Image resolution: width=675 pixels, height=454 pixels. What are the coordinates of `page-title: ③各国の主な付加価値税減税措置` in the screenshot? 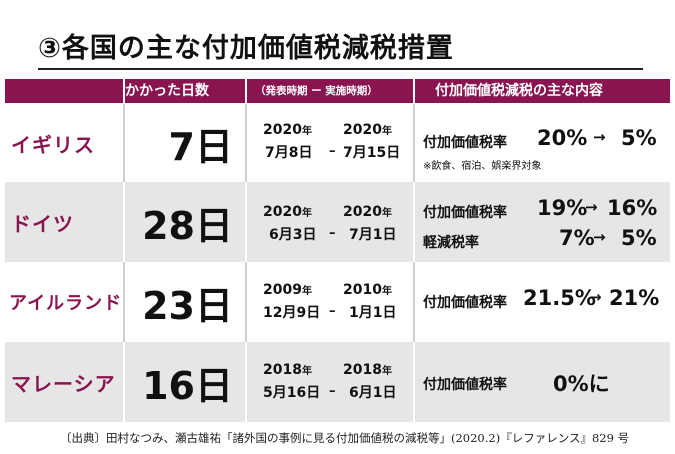 It's located at (246, 48).